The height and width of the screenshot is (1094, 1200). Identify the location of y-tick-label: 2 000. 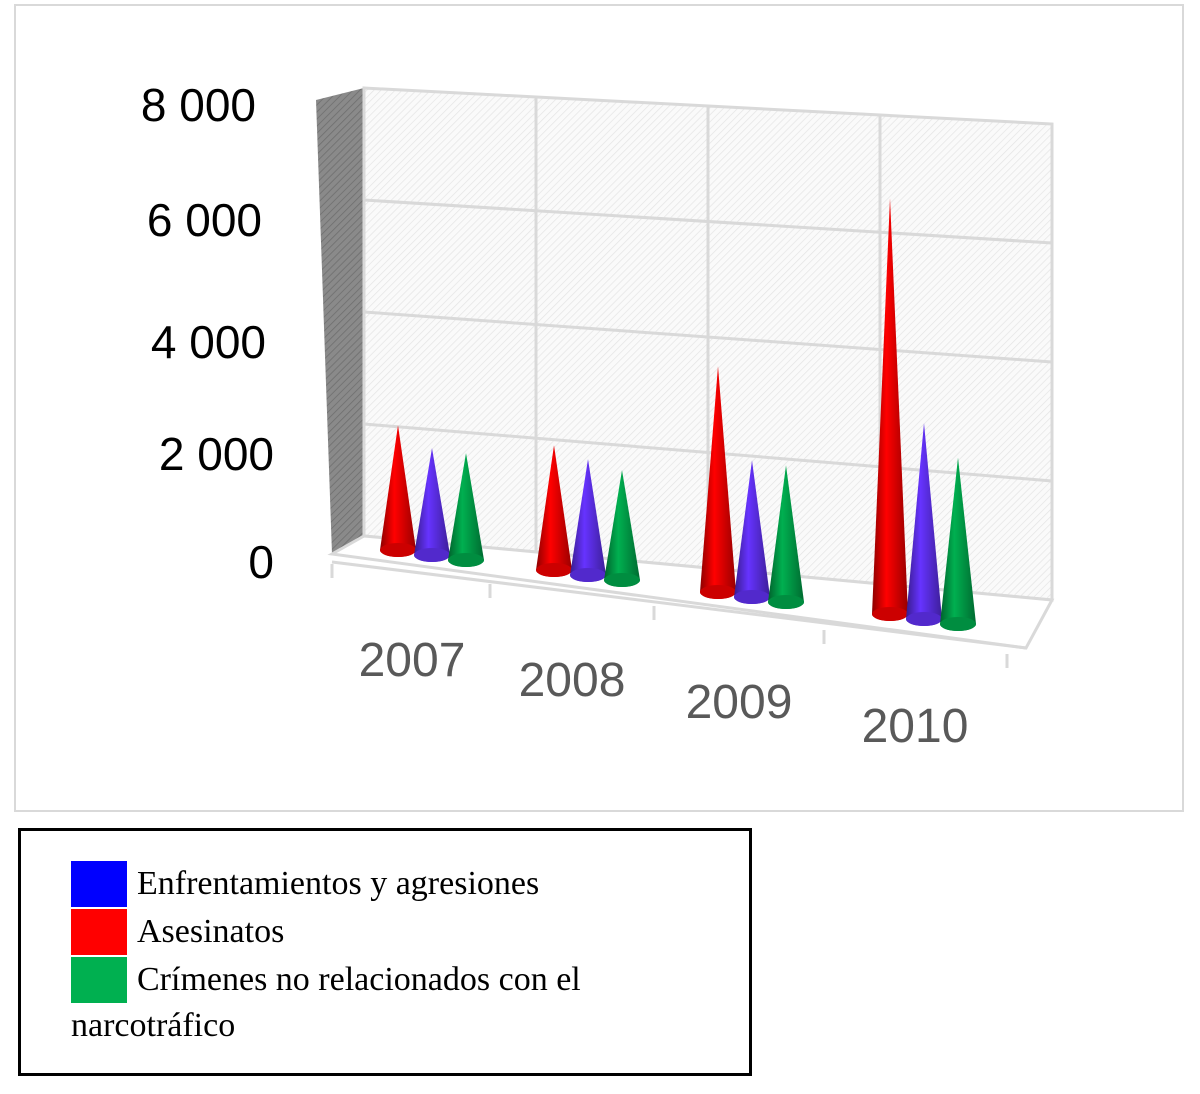
(216, 454).